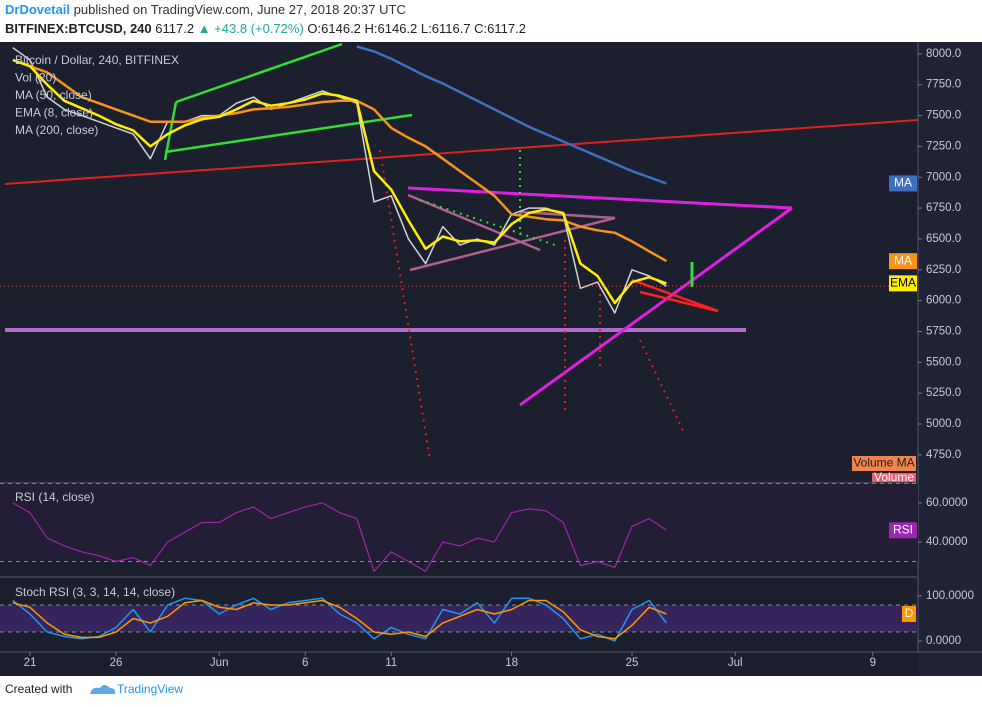 The height and width of the screenshot is (707, 982). I want to click on axis-badge-label: EMA, so click(903, 283).